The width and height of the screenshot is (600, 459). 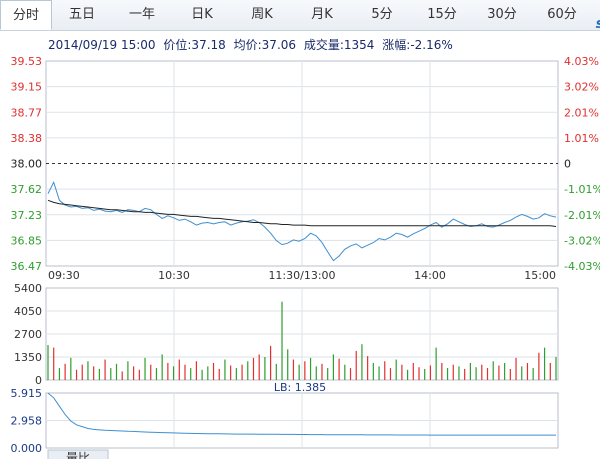 What do you see at coordinates (38, 380) in the screenshot?
I see `volume-tick-label: 0` at bounding box center [38, 380].